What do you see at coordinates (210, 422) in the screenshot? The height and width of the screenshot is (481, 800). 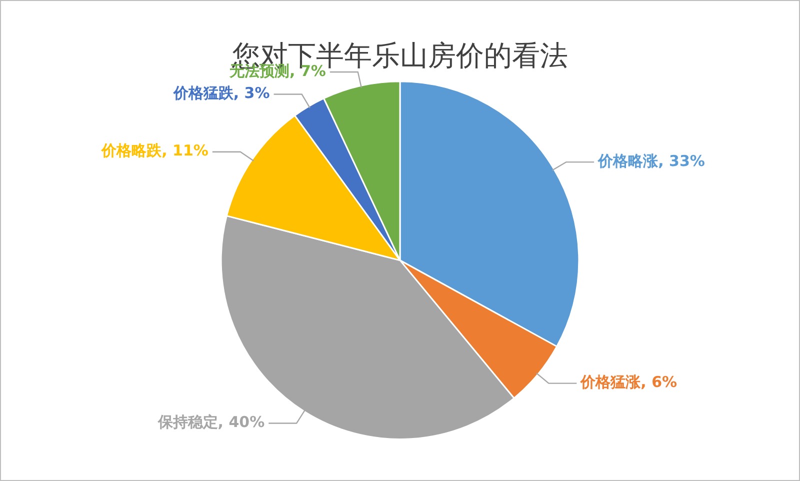 I see `slice-label: 保持稳定, 40%` at bounding box center [210, 422].